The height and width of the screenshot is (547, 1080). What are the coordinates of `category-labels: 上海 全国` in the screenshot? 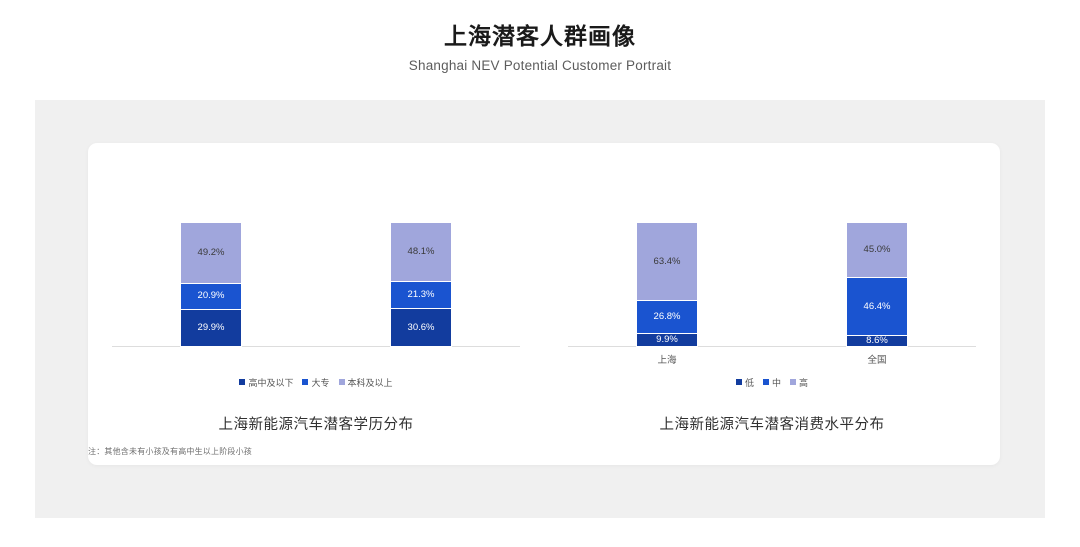 It's located at (772, 359).